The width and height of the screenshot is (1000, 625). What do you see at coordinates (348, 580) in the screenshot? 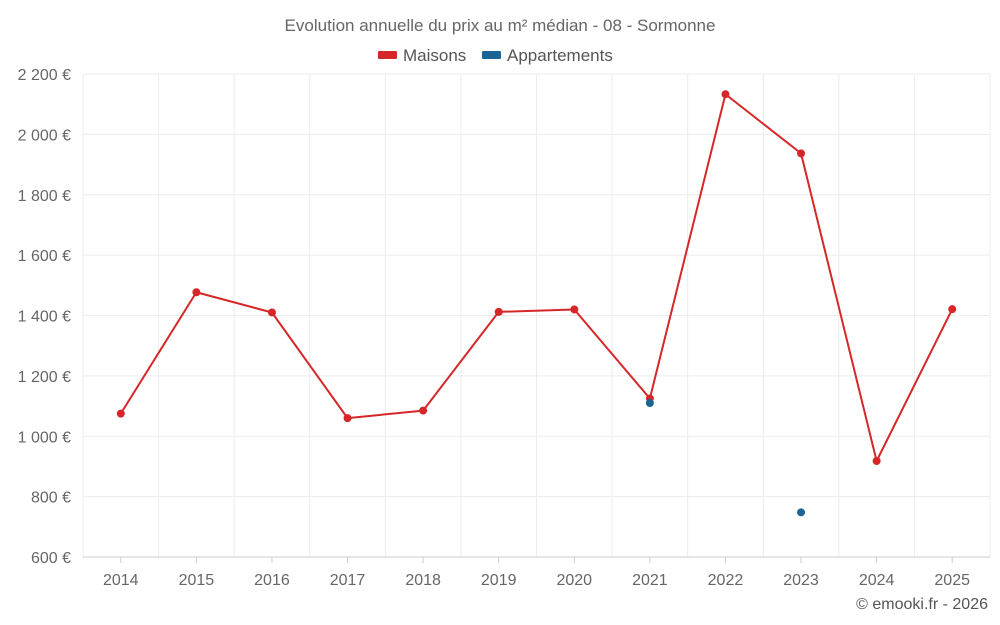
I see `x-tick-label: 2017` at bounding box center [348, 580].